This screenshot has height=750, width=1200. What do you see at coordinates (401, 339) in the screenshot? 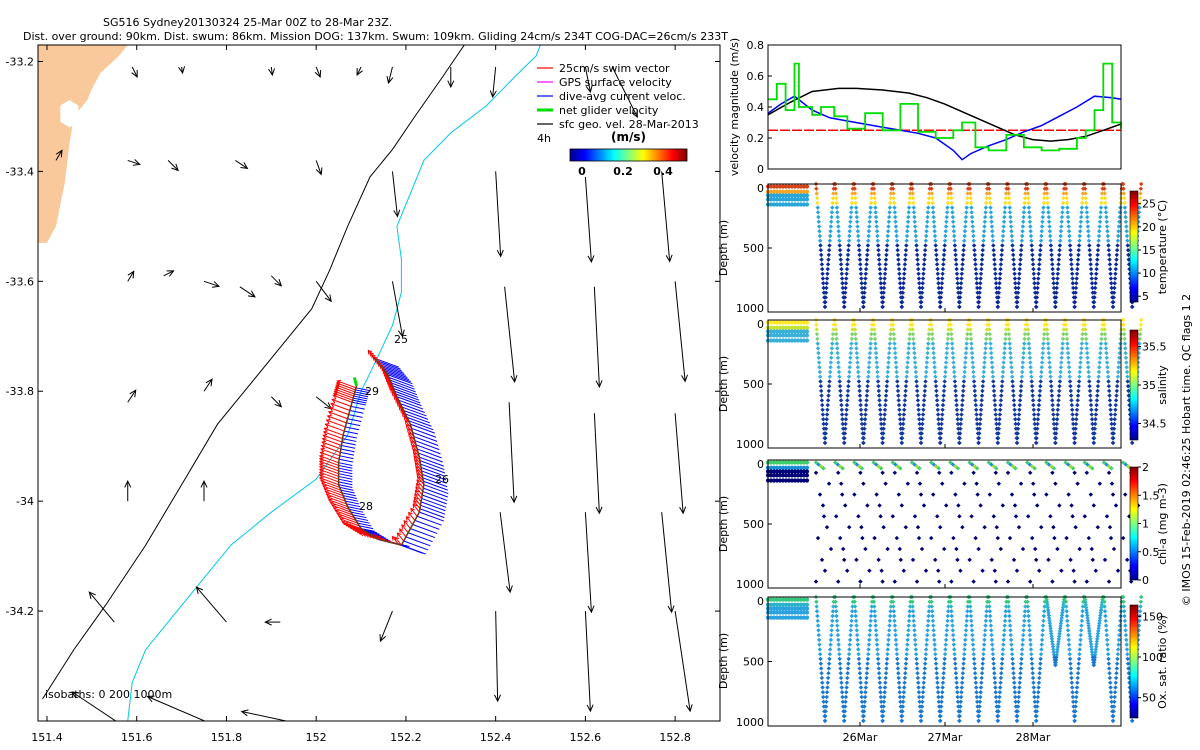
I see `day-label-25: 25` at bounding box center [401, 339].